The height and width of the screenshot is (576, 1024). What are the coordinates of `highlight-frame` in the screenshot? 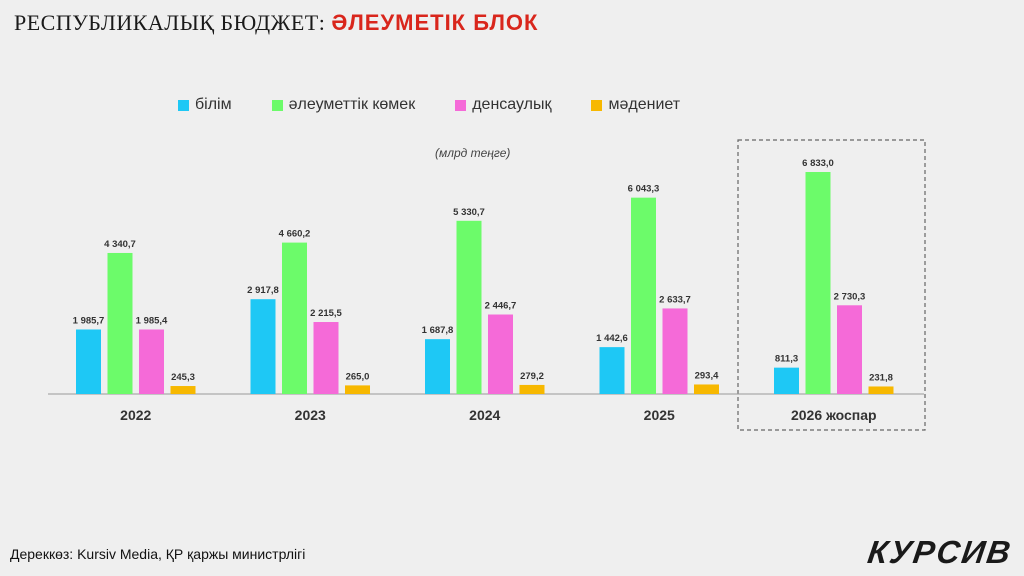 It's located at (831, 285).